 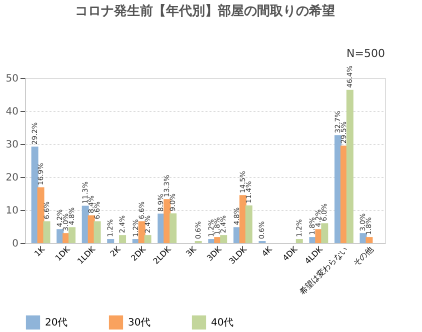 I want to click on chart-title: コロナ発生前【年代別】部屋の間取りの希望, so click(x=205, y=11).